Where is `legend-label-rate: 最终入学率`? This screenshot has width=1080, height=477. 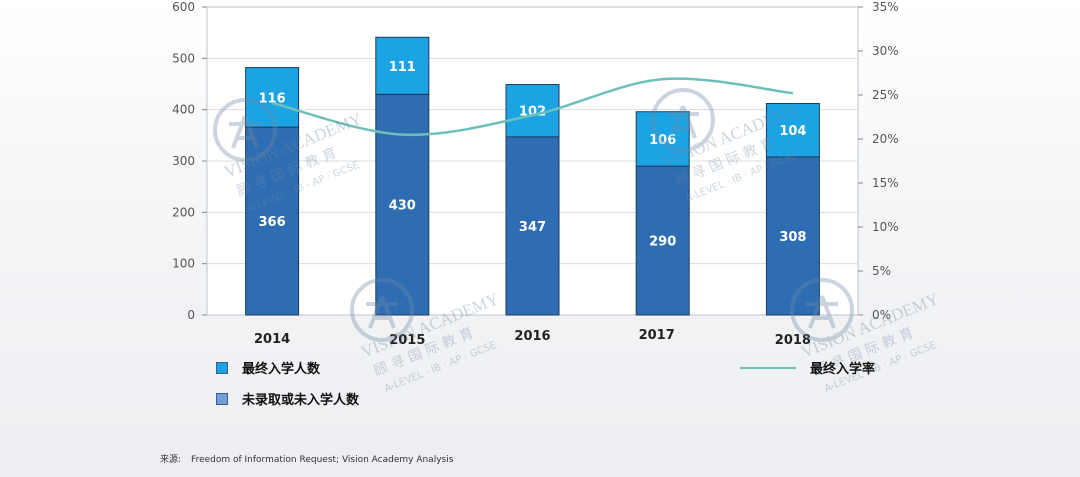
legend-label-rate: 最终入学率 is located at coordinates (843, 369).